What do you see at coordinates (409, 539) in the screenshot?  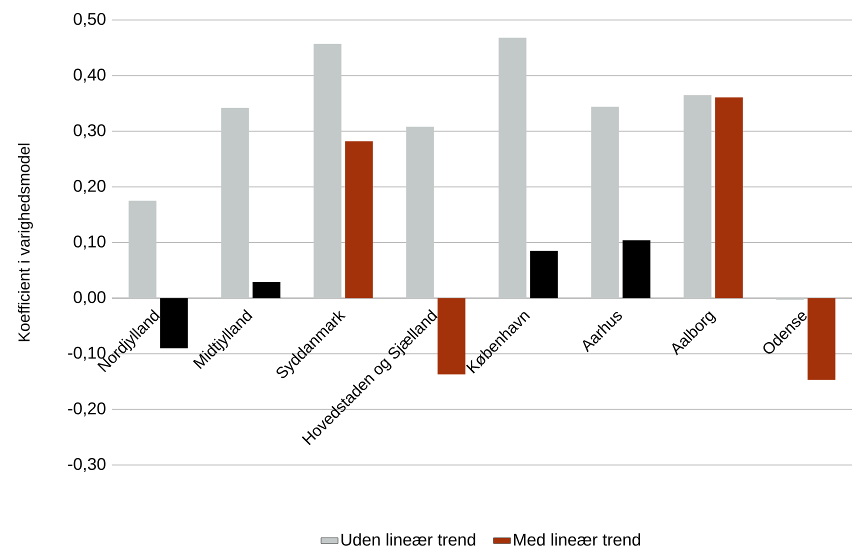 I see `legend-label: Uden lineær trend` at bounding box center [409, 539].